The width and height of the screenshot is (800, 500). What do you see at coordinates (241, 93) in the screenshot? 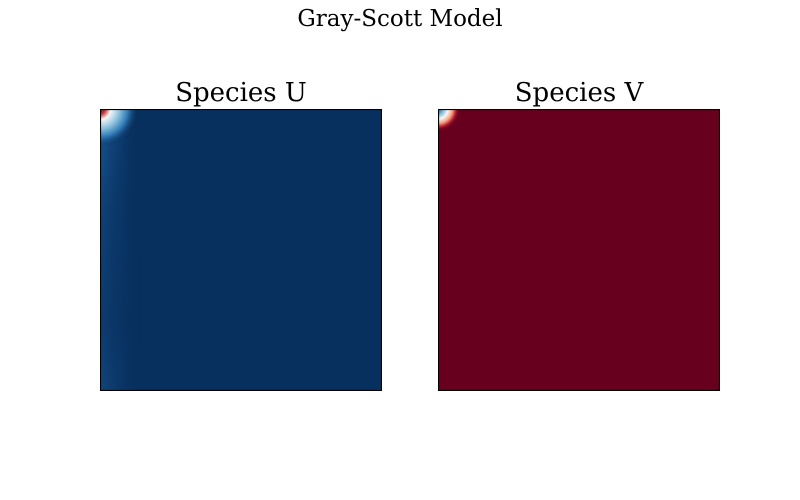
I see `species-u-title: Species U` at bounding box center [241, 93].